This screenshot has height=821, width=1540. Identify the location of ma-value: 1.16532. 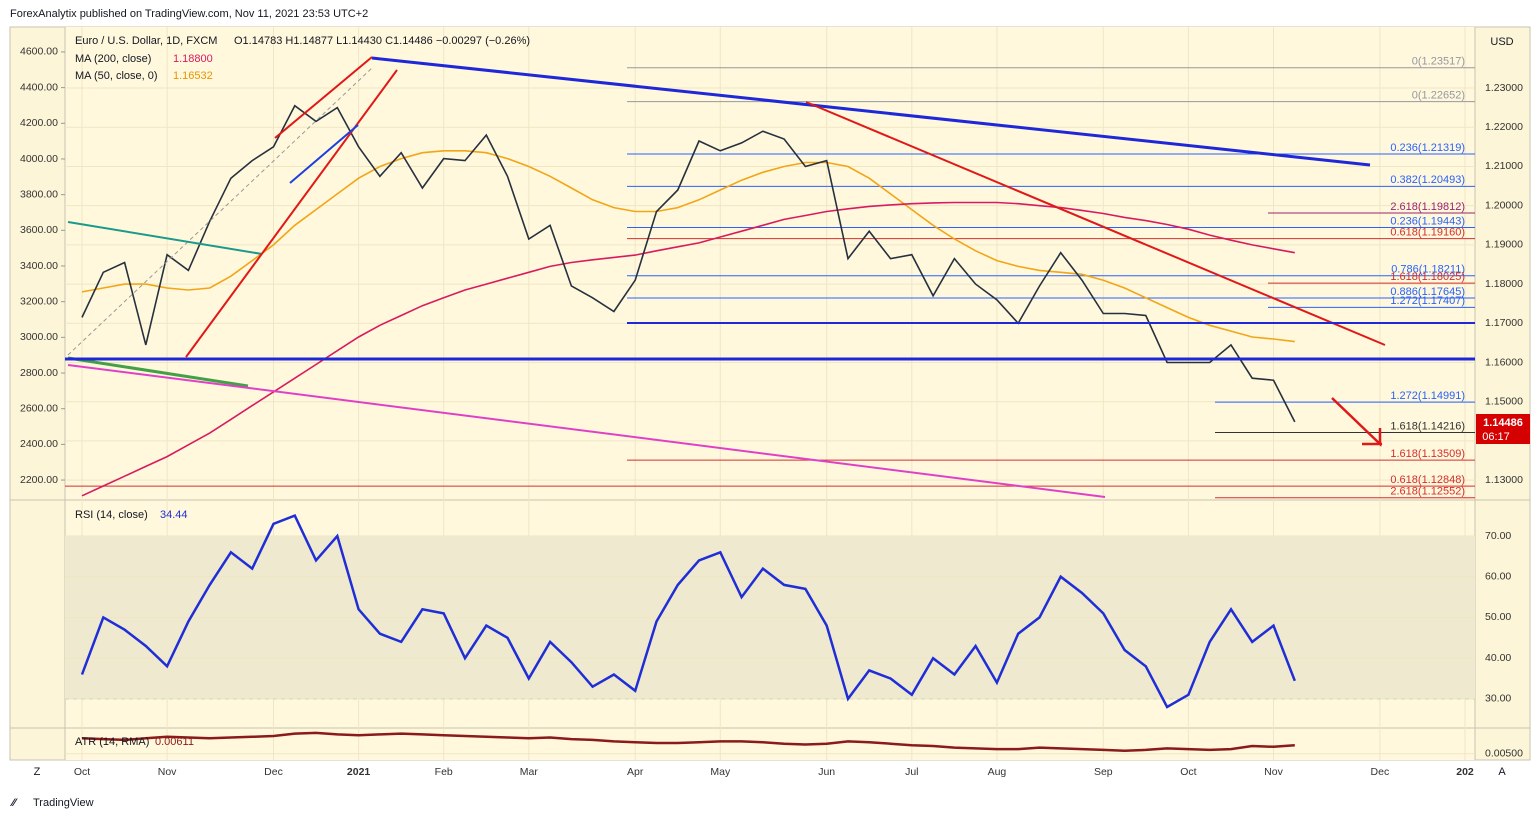
(193, 76).